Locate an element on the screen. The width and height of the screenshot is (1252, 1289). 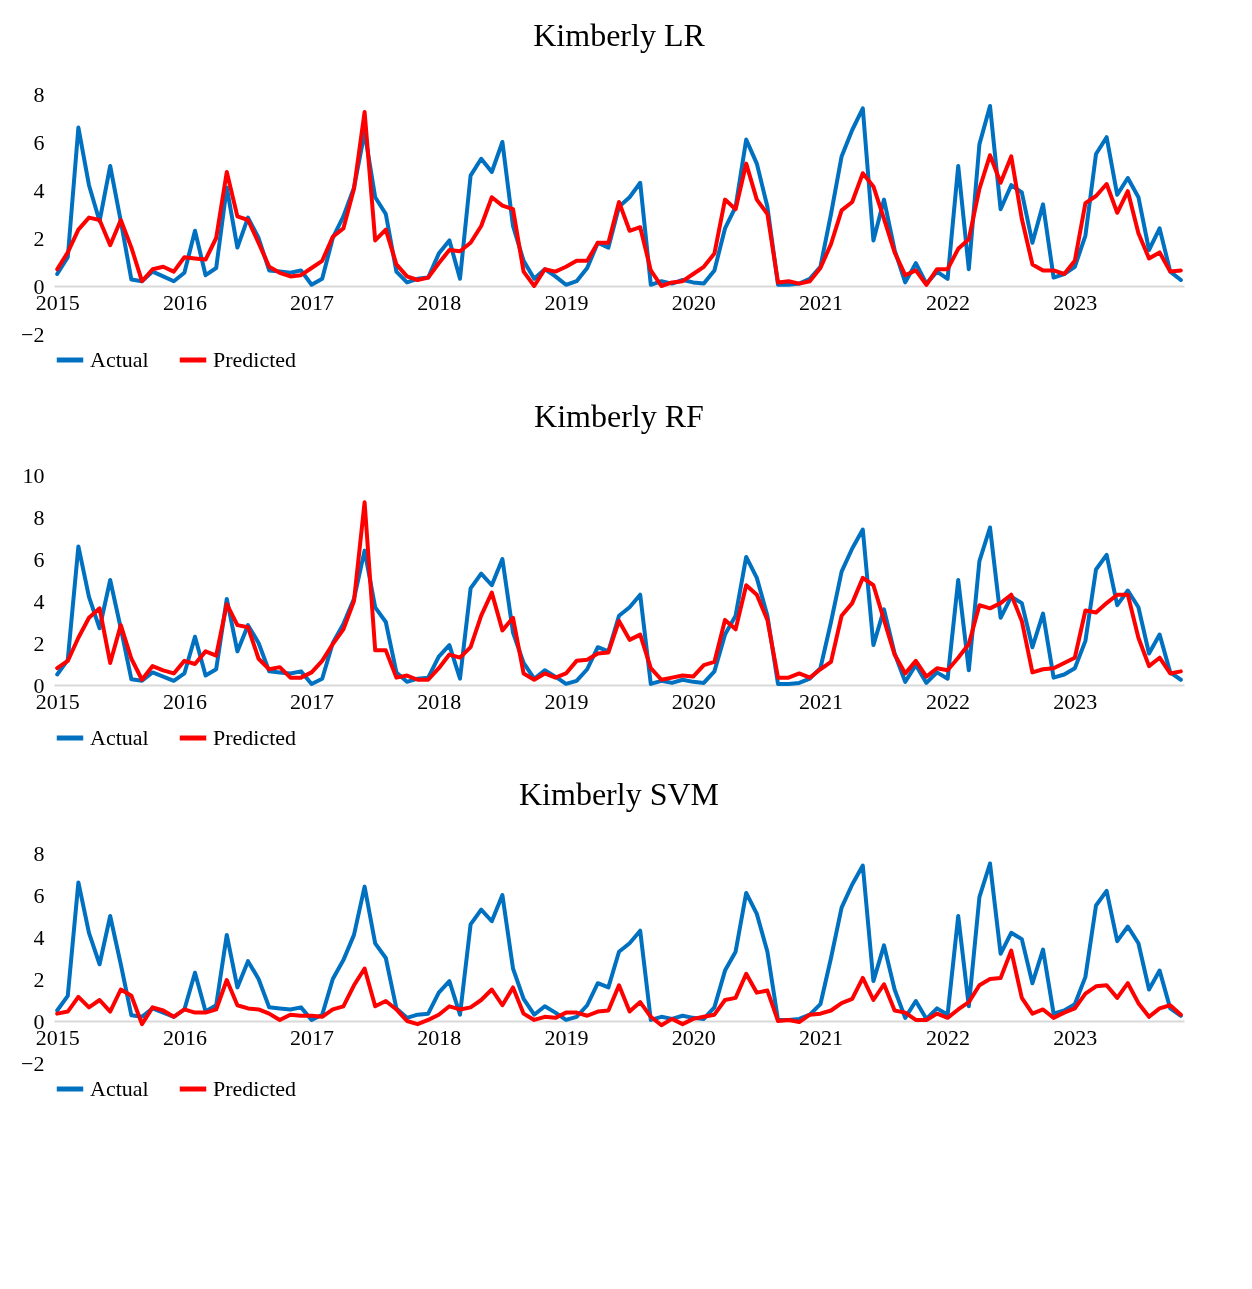
chart-title: Kimberly LR is located at coordinates (619, 35).